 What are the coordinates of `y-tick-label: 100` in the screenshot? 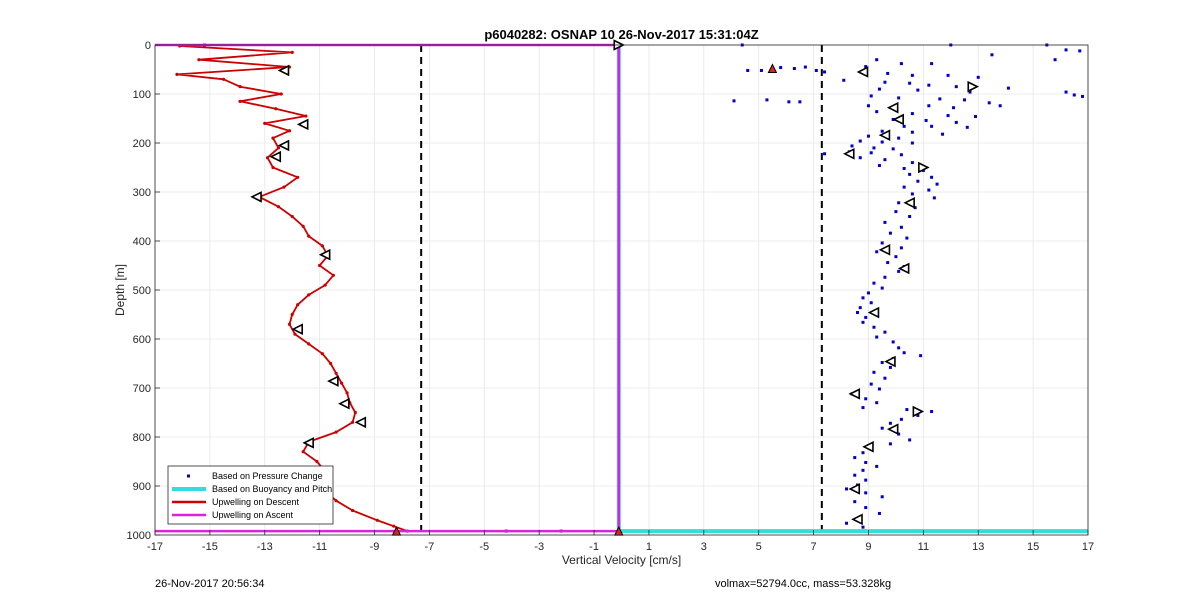 It's located at (142, 95).